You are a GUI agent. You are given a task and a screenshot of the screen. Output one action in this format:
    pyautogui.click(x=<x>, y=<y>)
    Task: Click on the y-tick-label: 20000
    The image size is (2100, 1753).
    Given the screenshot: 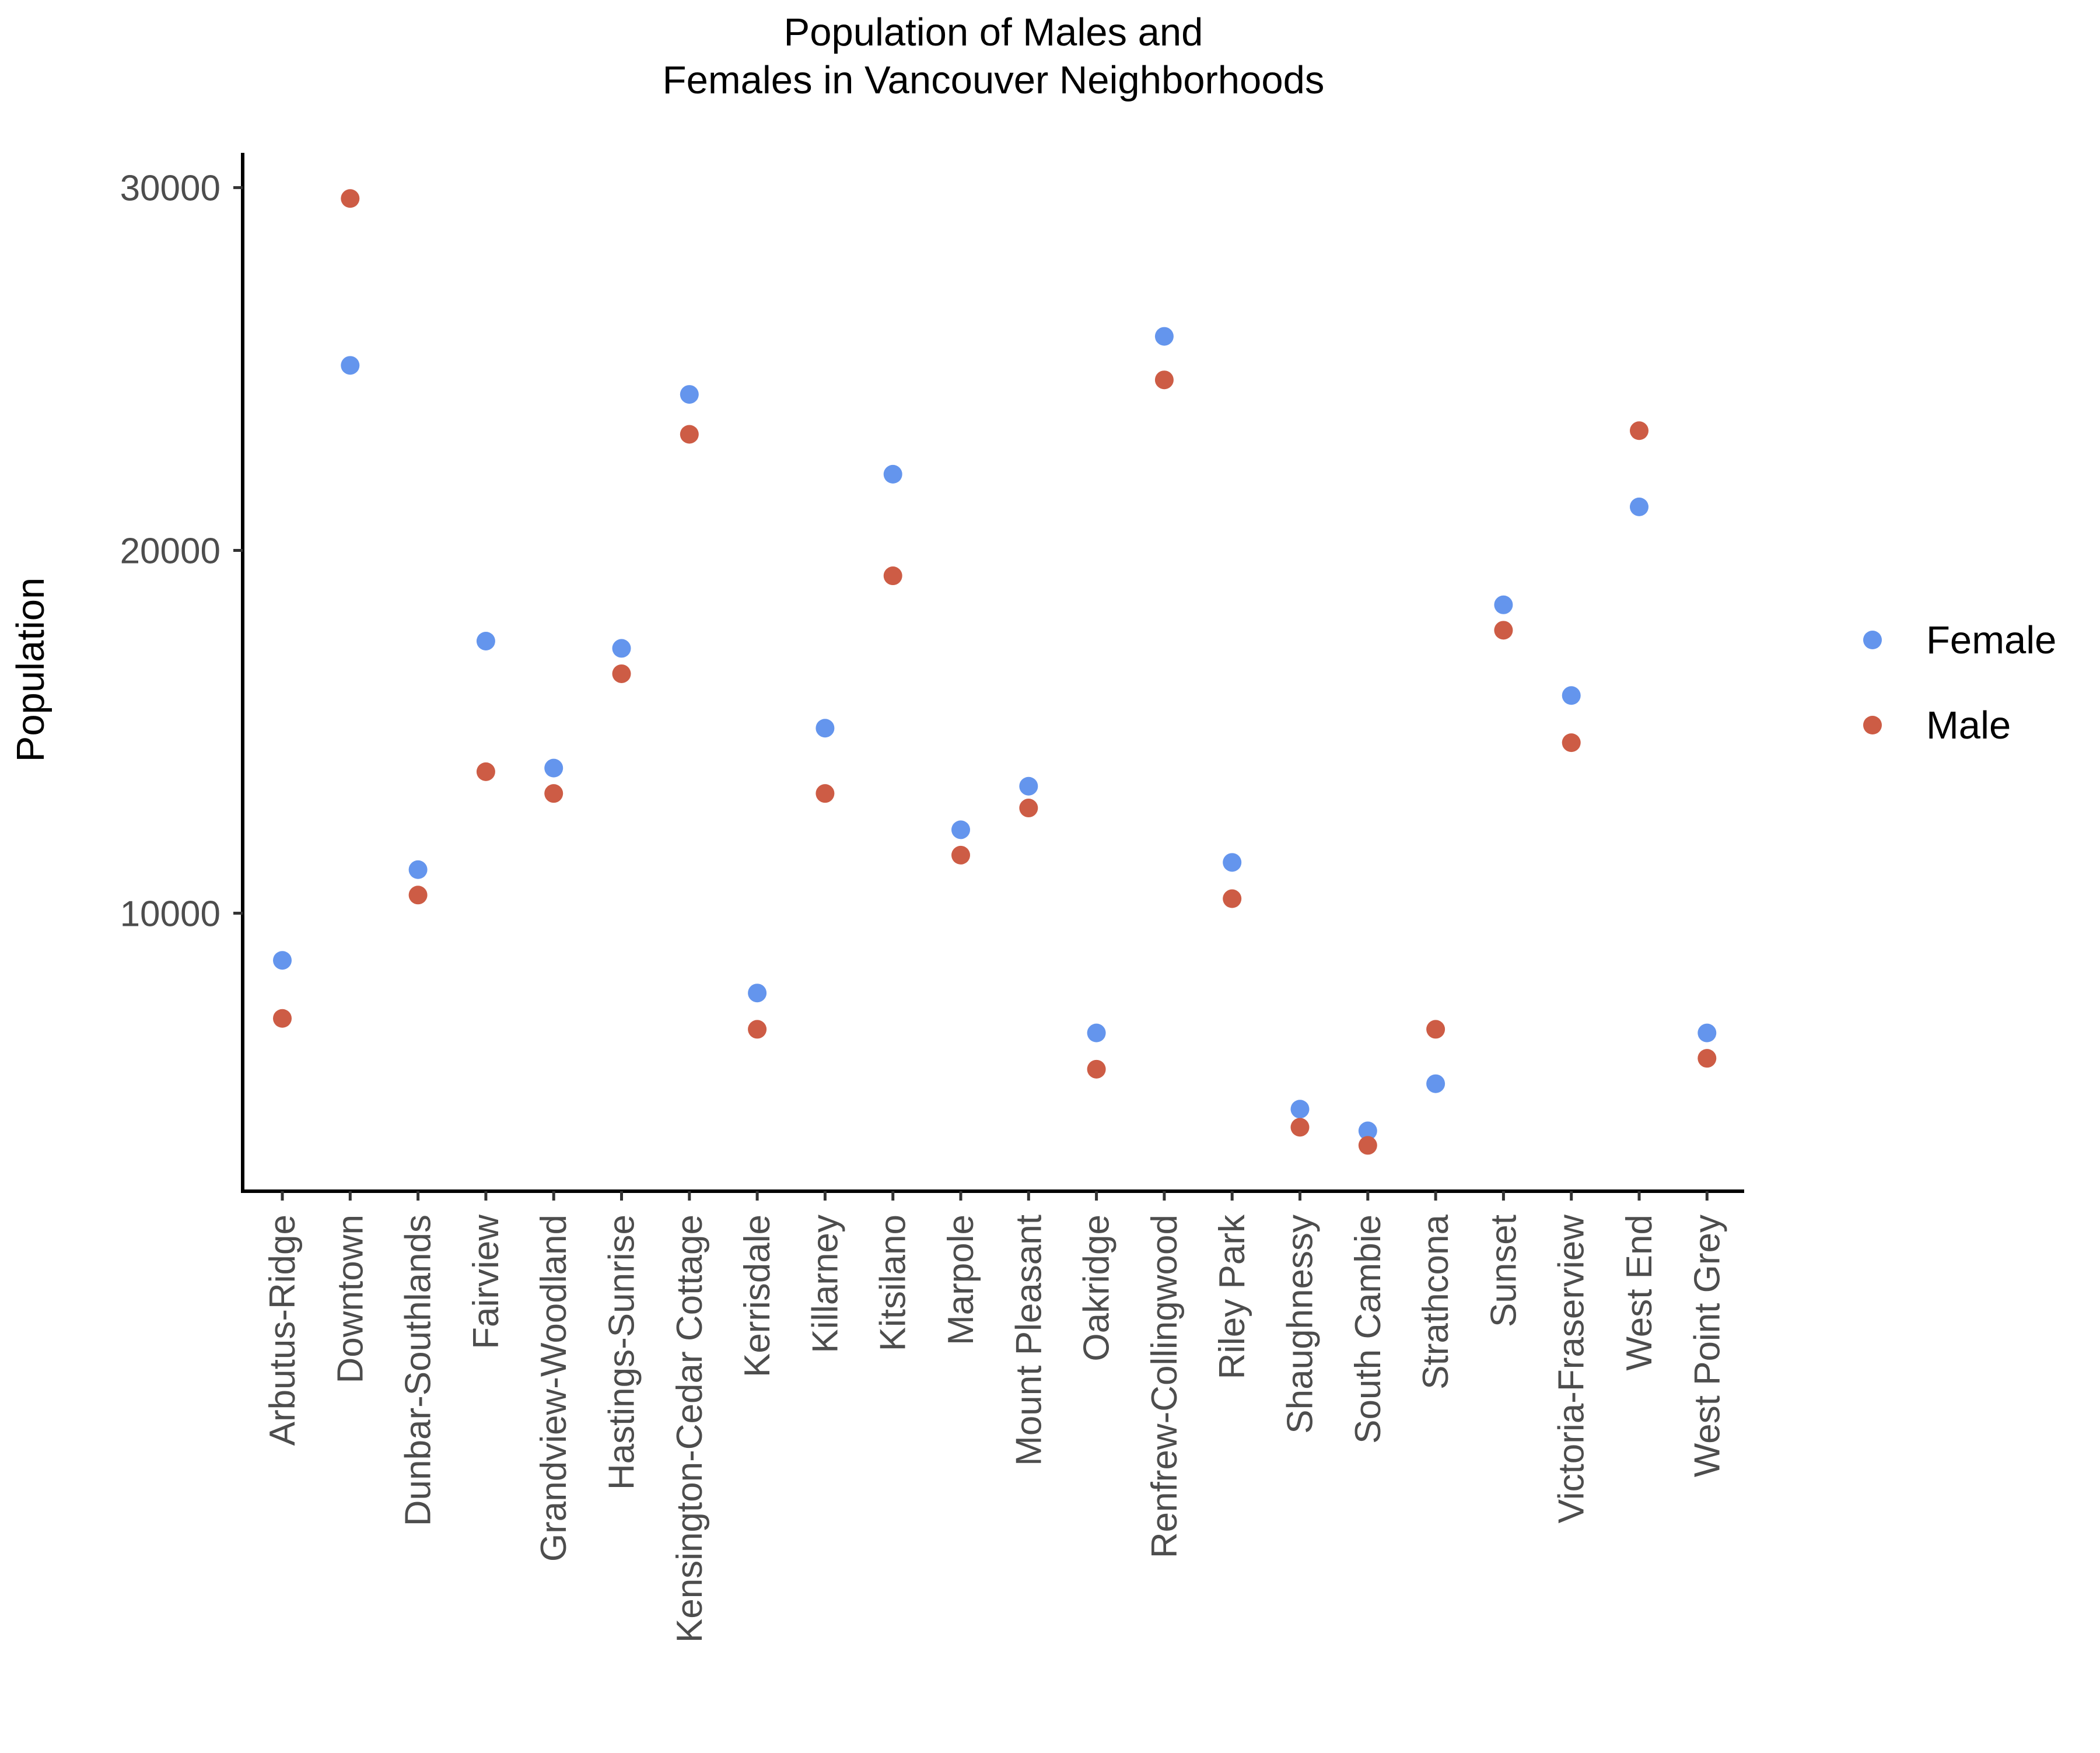 What is the action you would take?
    pyautogui.click(x=170, y=551)
    